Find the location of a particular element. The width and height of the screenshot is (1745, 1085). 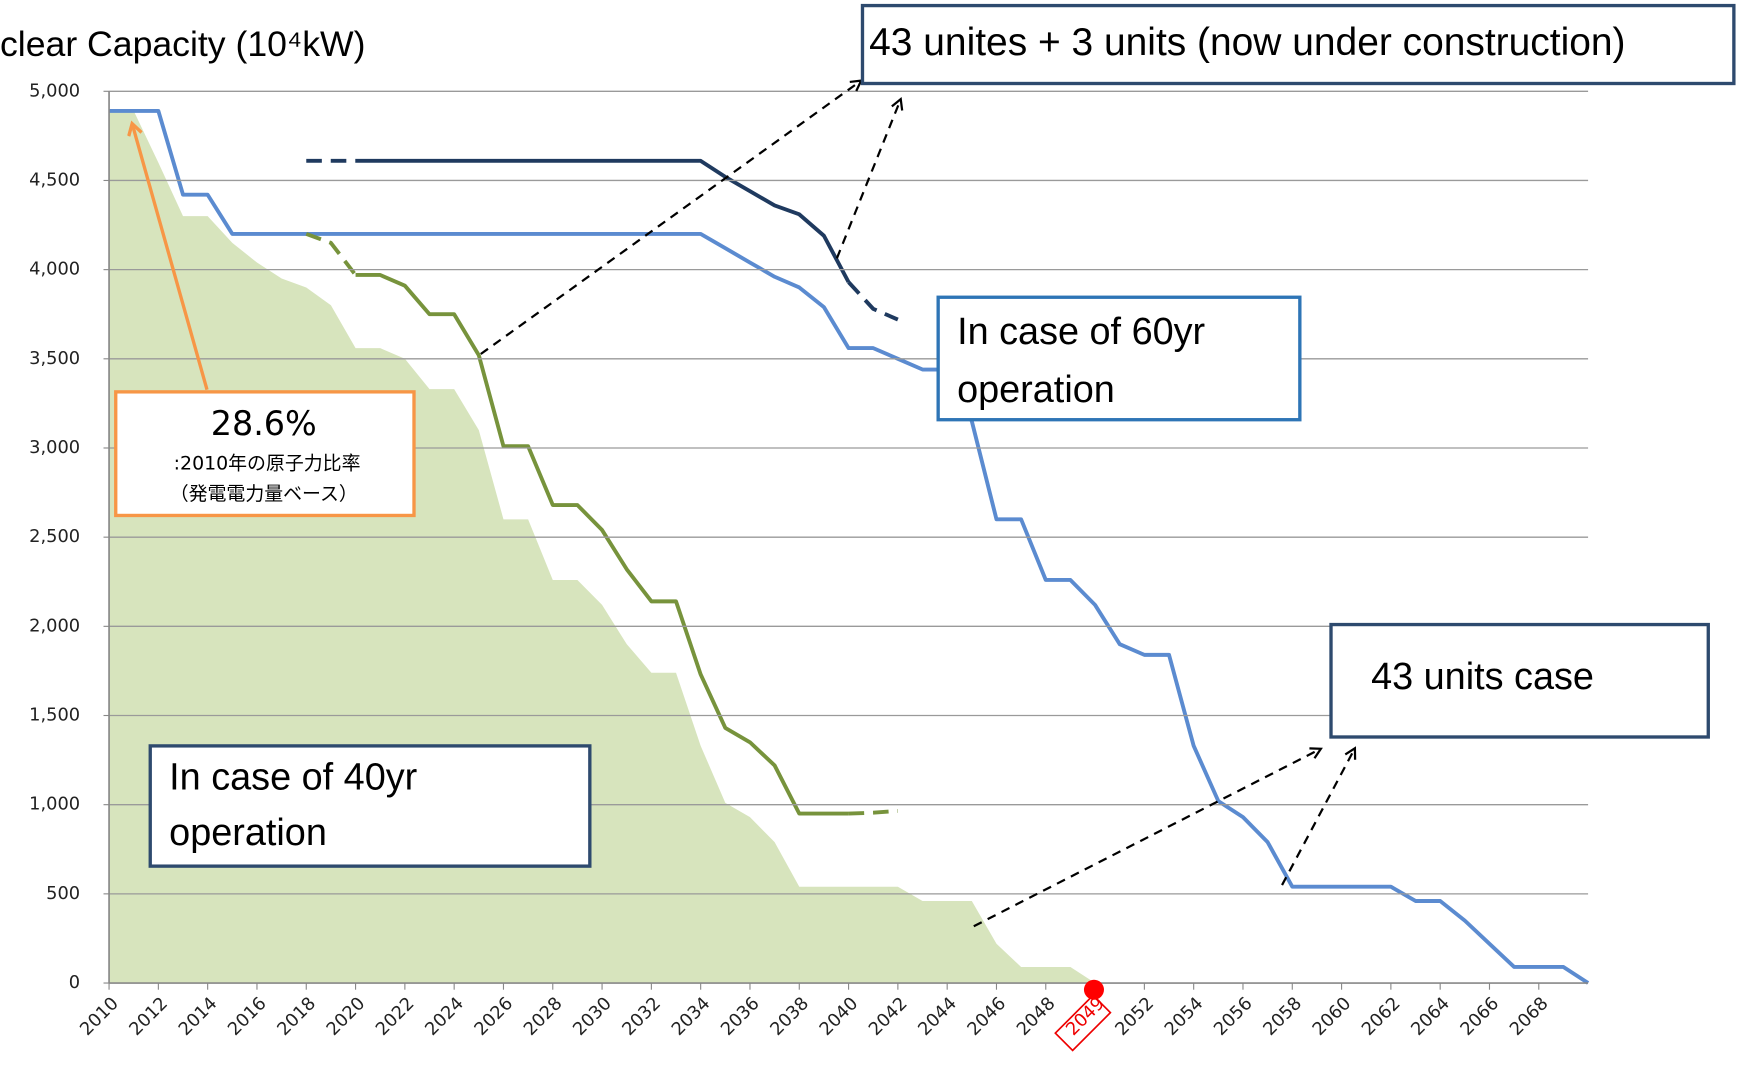

y-tick-label: 1,000 is located at coordinates (54, 804).